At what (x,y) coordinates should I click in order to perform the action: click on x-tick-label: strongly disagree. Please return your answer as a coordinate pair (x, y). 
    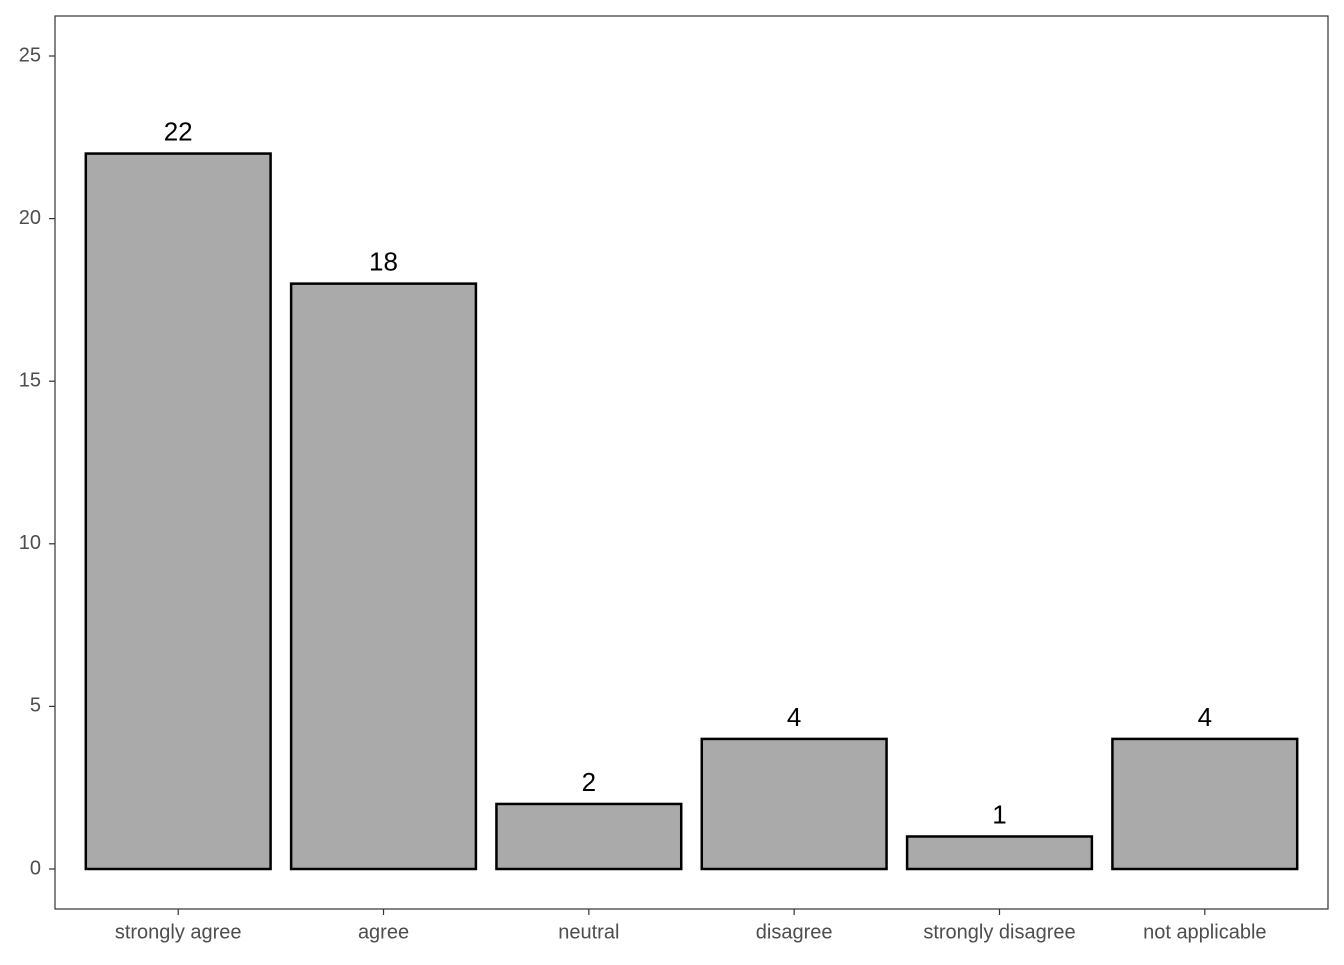
    Looking at the image, I should click on (999, 932).